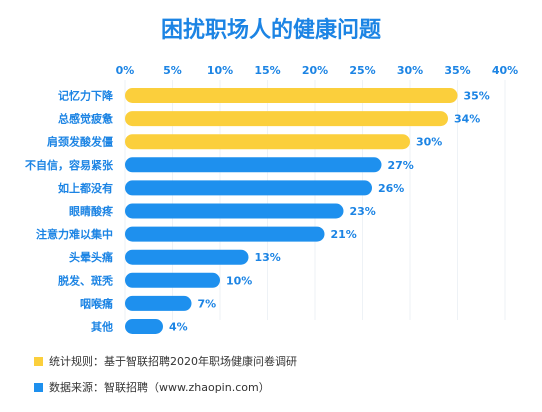  Describe the element at coordinates (38, 361) in the screenshot. I see `footnote-rule-marker` at that location.